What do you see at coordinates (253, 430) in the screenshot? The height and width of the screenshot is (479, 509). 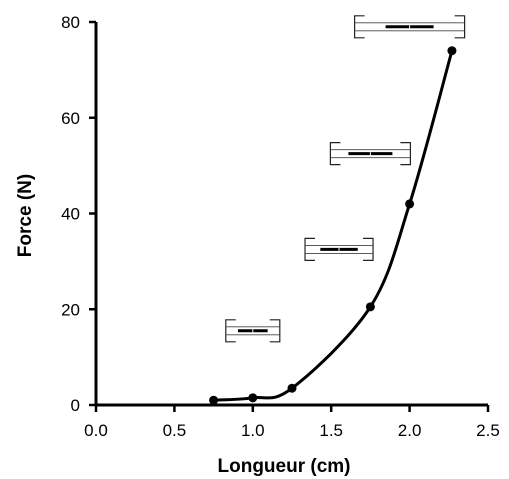 I see `x-tick-label: 1.0` at bounding box center [253, 430].